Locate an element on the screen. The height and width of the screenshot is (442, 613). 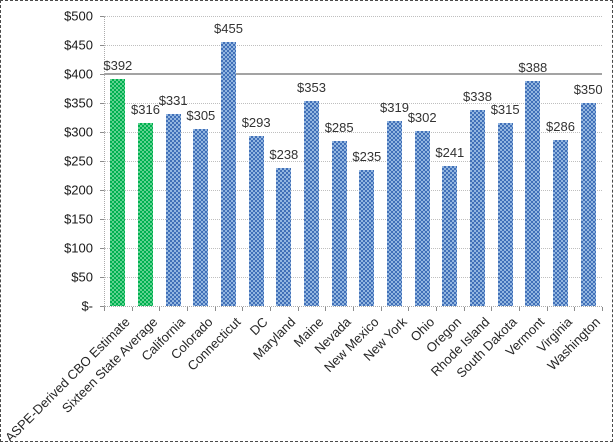
bar-value-label: $350 is located at coordinates (588, 89).